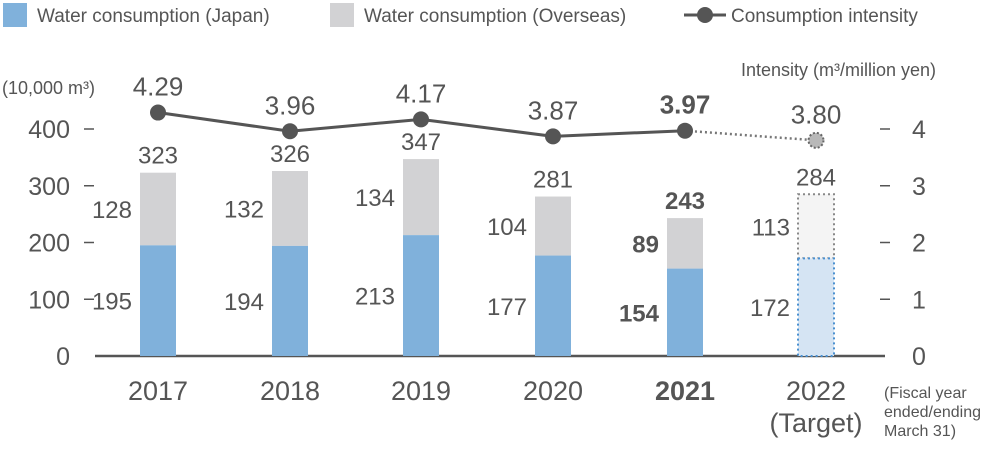 This screenshot has width=1000, height=451. What do you see at coordinates (705, 15) in the screenshot?
I see `legend-marker-intensity` at bounding box center [705, 15].